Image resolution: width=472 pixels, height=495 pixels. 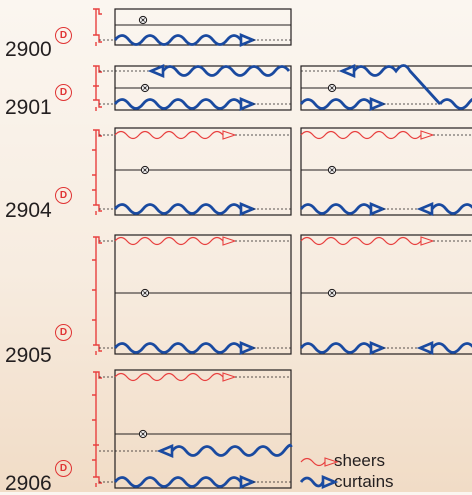 I want to click on track-frame-2905-left, so click(x=203, y=294).